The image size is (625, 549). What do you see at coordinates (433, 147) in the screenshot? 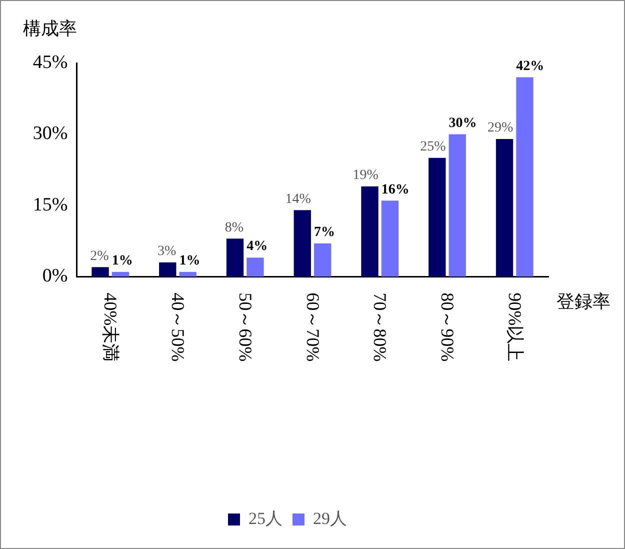
I see `data-label: 25%` at bounding box center [433, 147].